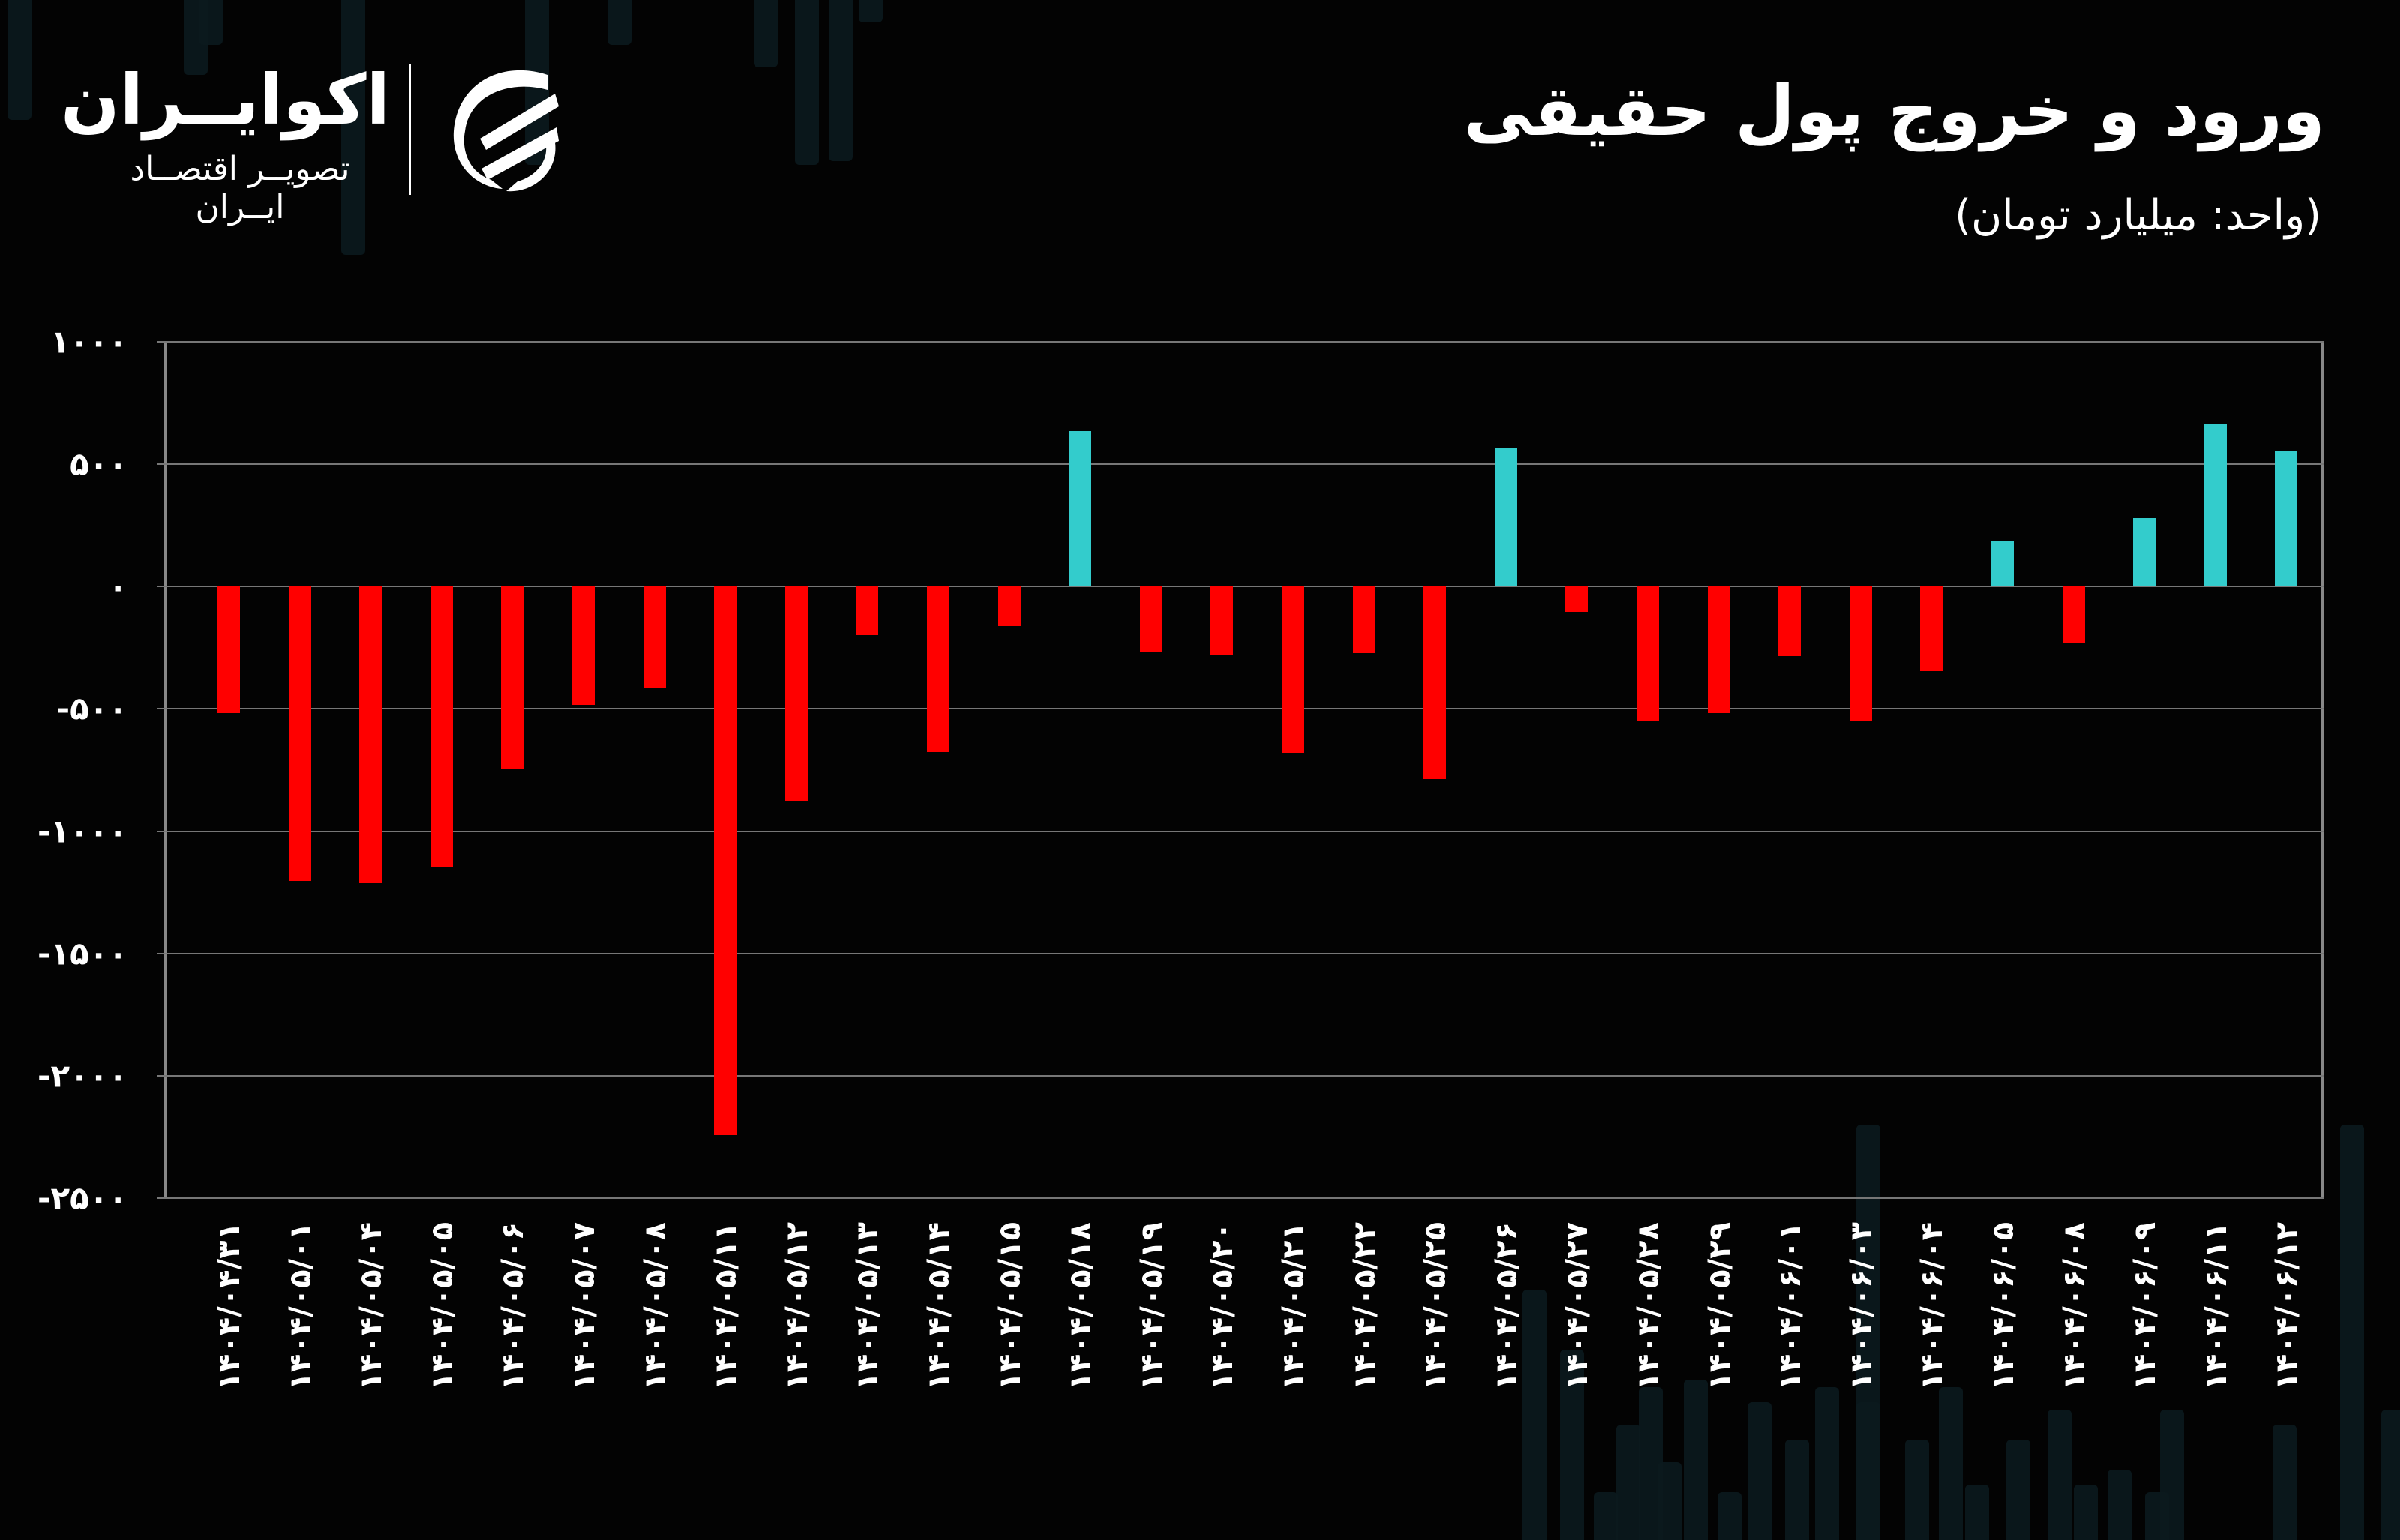  What do you see at coordinates (1577, 1306) in the screenshot?
I see `x-tick-label: ۱۴۰۴/۰۵/۲۷` at bounding box center [1577, 1306].